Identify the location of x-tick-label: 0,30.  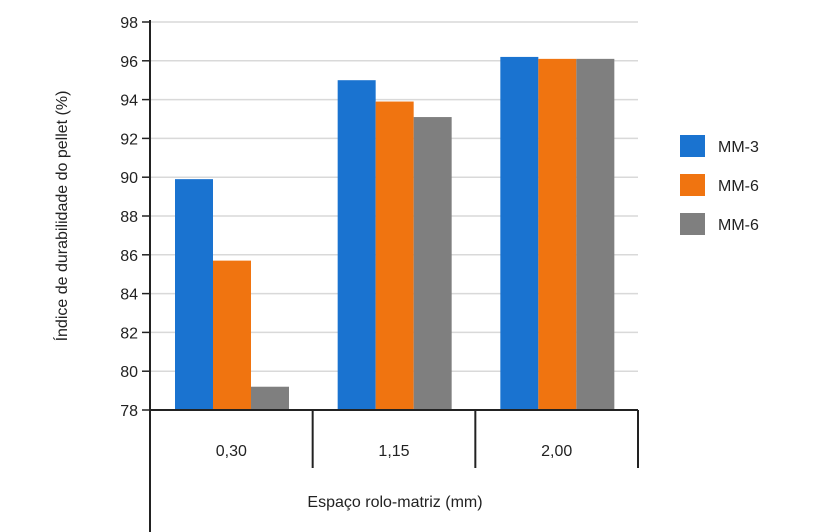
(231, 451).